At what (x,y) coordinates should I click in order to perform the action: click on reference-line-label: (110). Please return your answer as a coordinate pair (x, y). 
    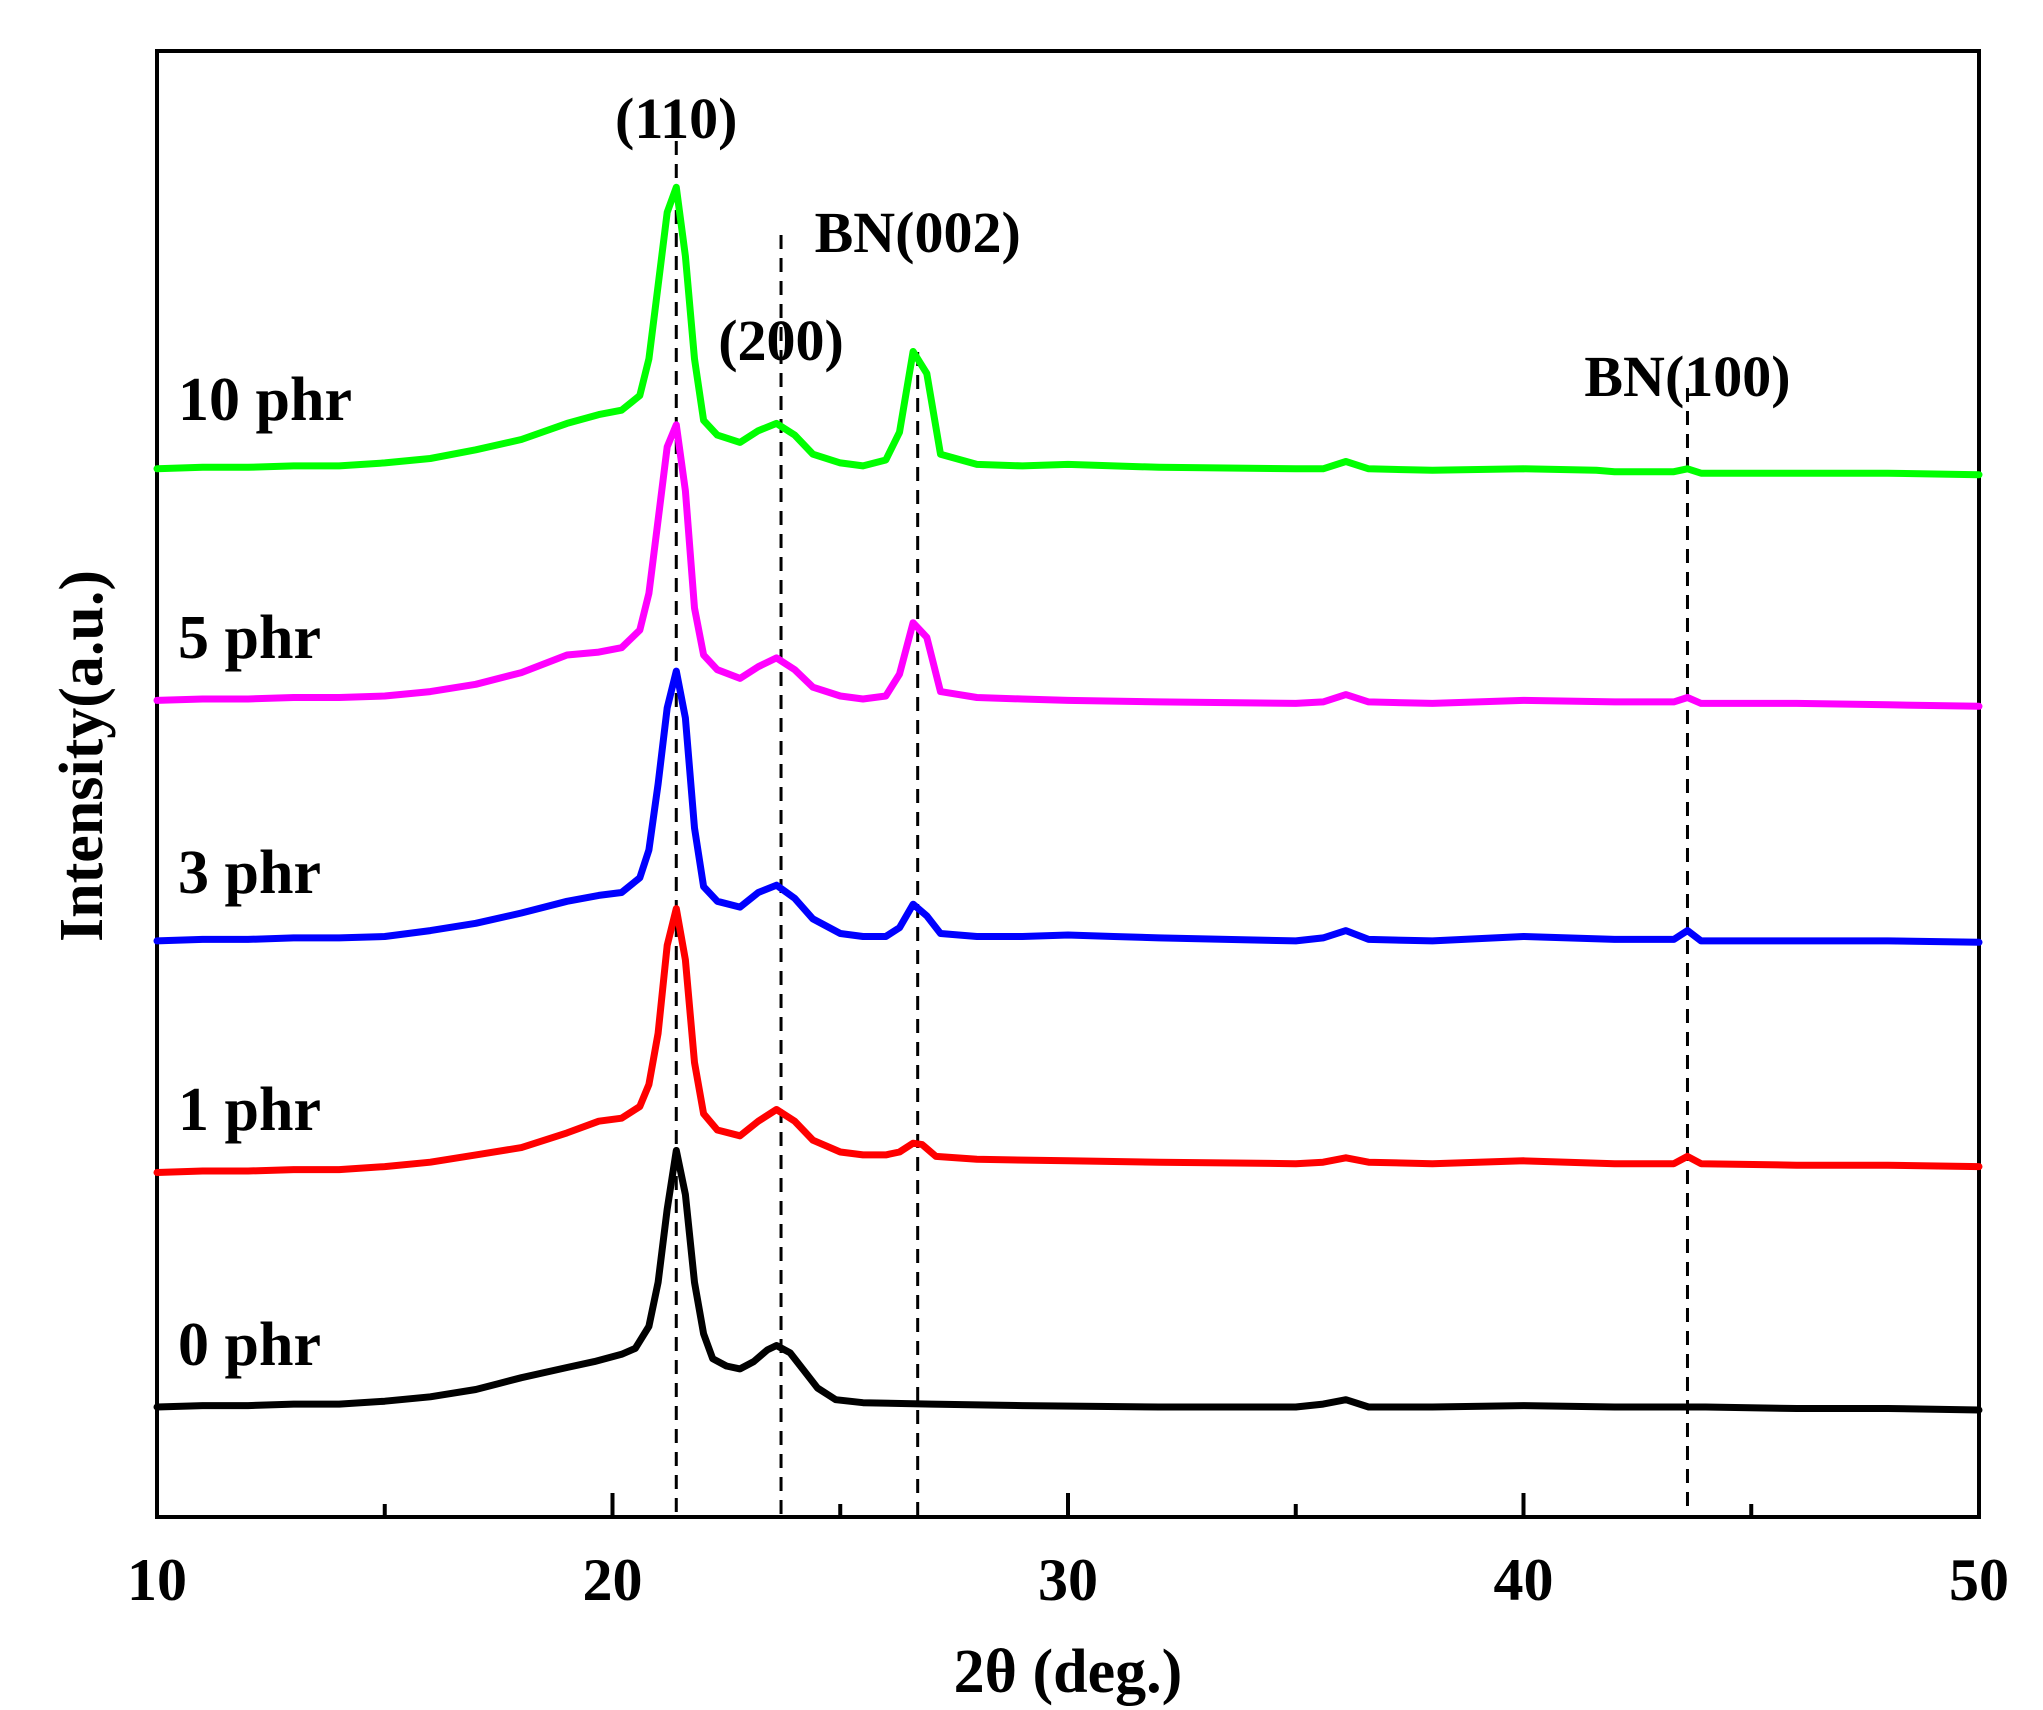
    Looking at the image, I should click on (676, 118).